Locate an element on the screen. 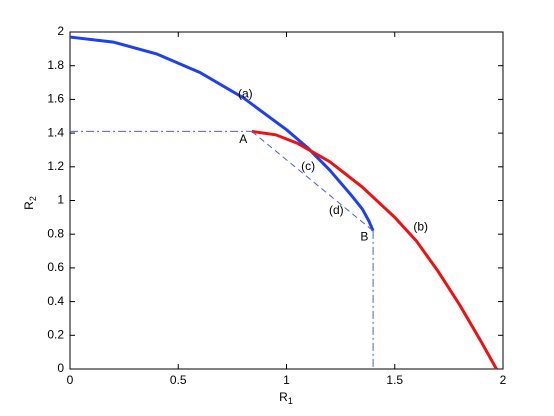 This screenshot has width=554, height=416. x-label-main: R is located at coordinates (283, 397).